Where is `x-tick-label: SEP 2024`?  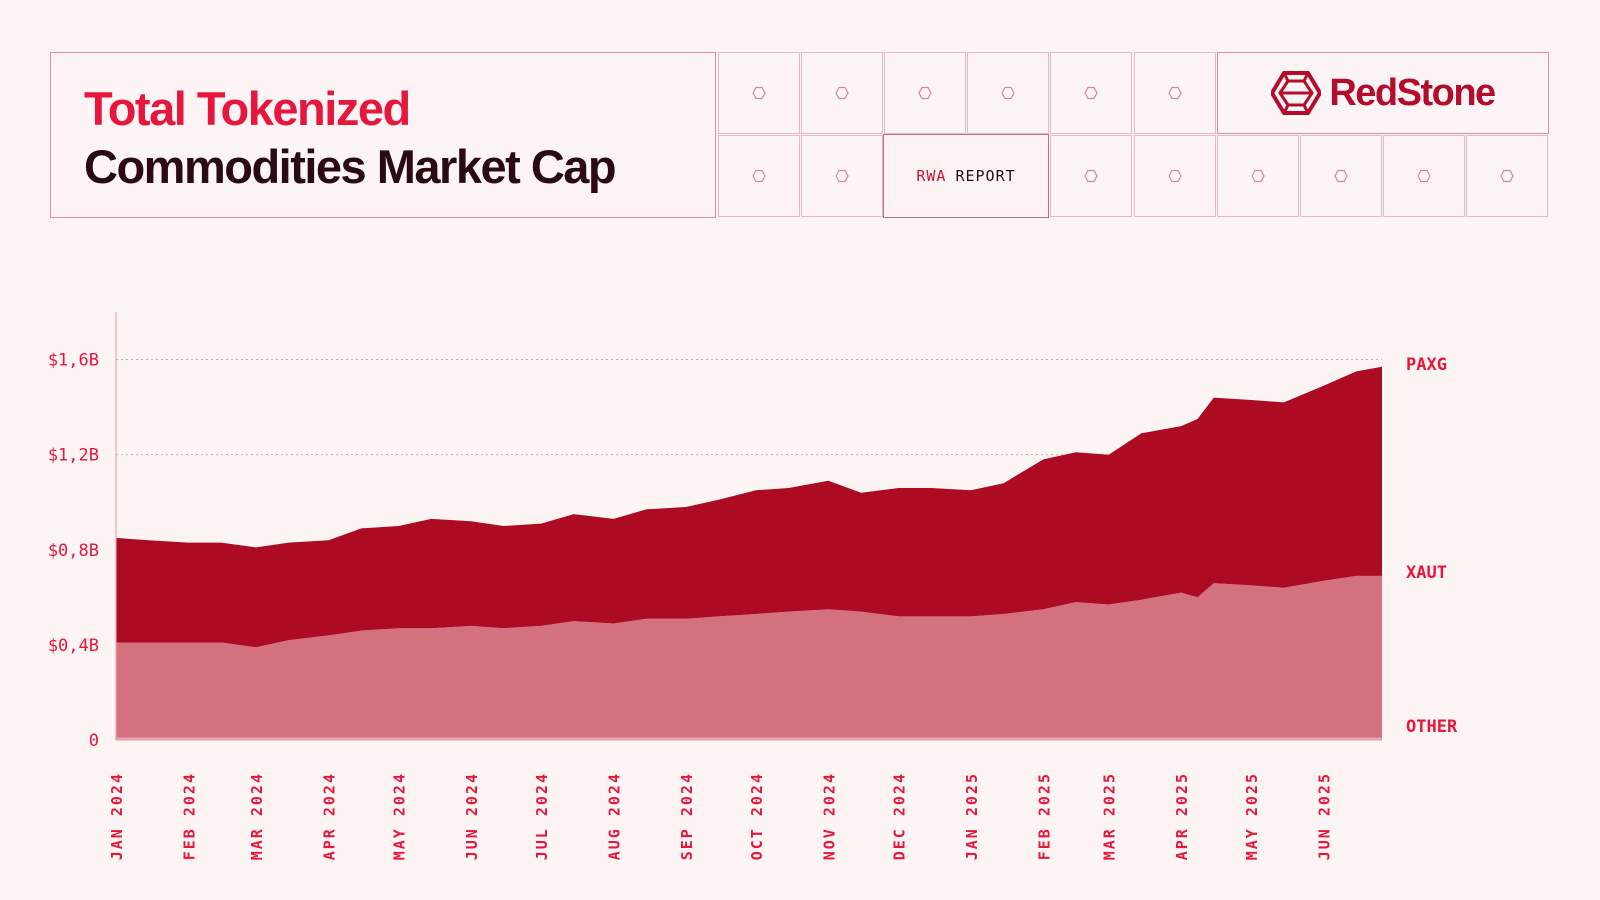
x-tick-label: SEP 2024 is located at coordinates (687, 816).